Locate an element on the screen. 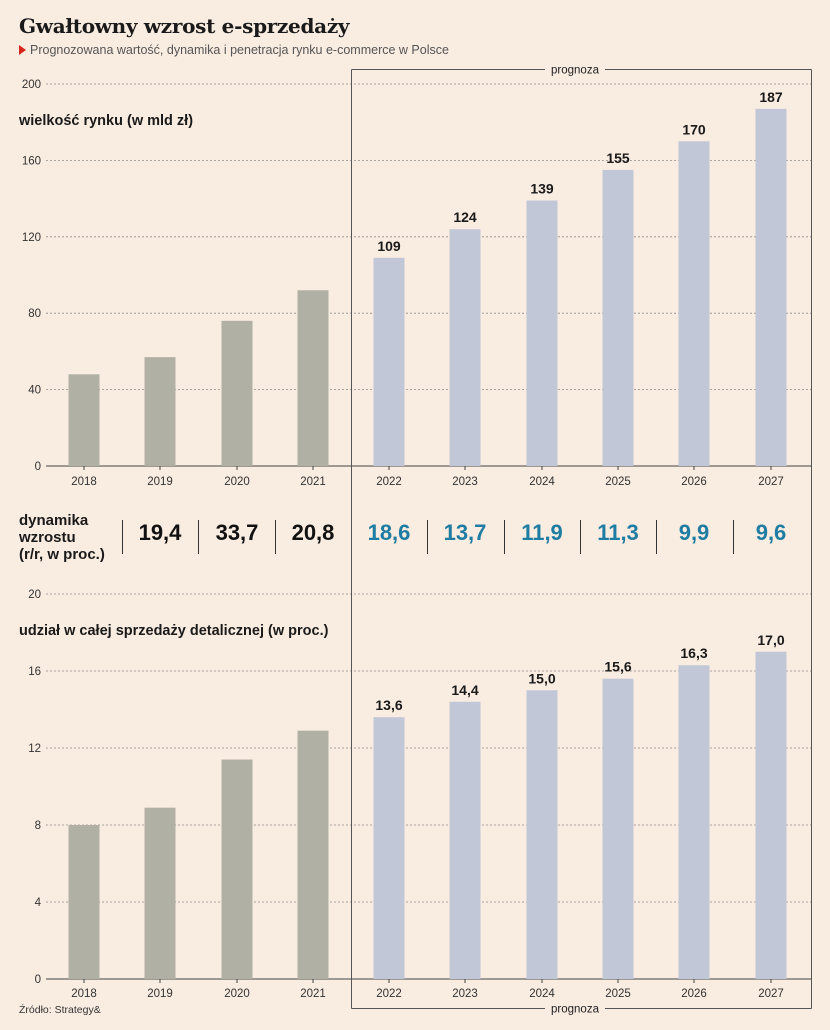 The width and height of the screenshot is (830, 1030). growth-label-line: dynamika is located at coordinates (54, 520).